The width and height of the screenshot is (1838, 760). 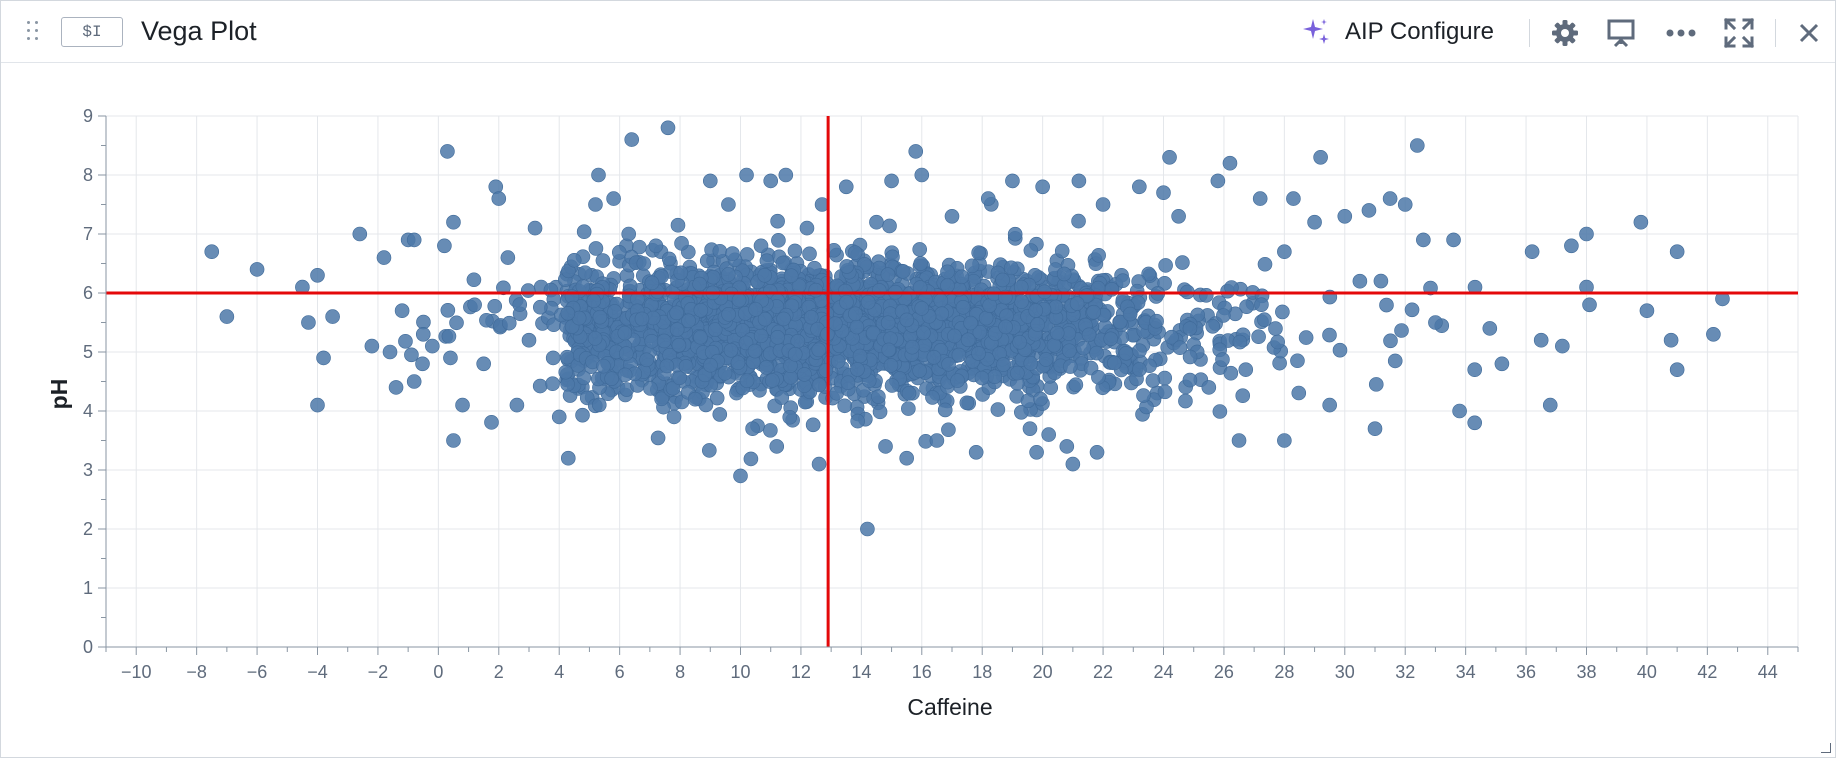 What do you see at coordinates (88, 116) in the screenshot?
I see `y-tick-label: 9` at bounding box center [88, 116].